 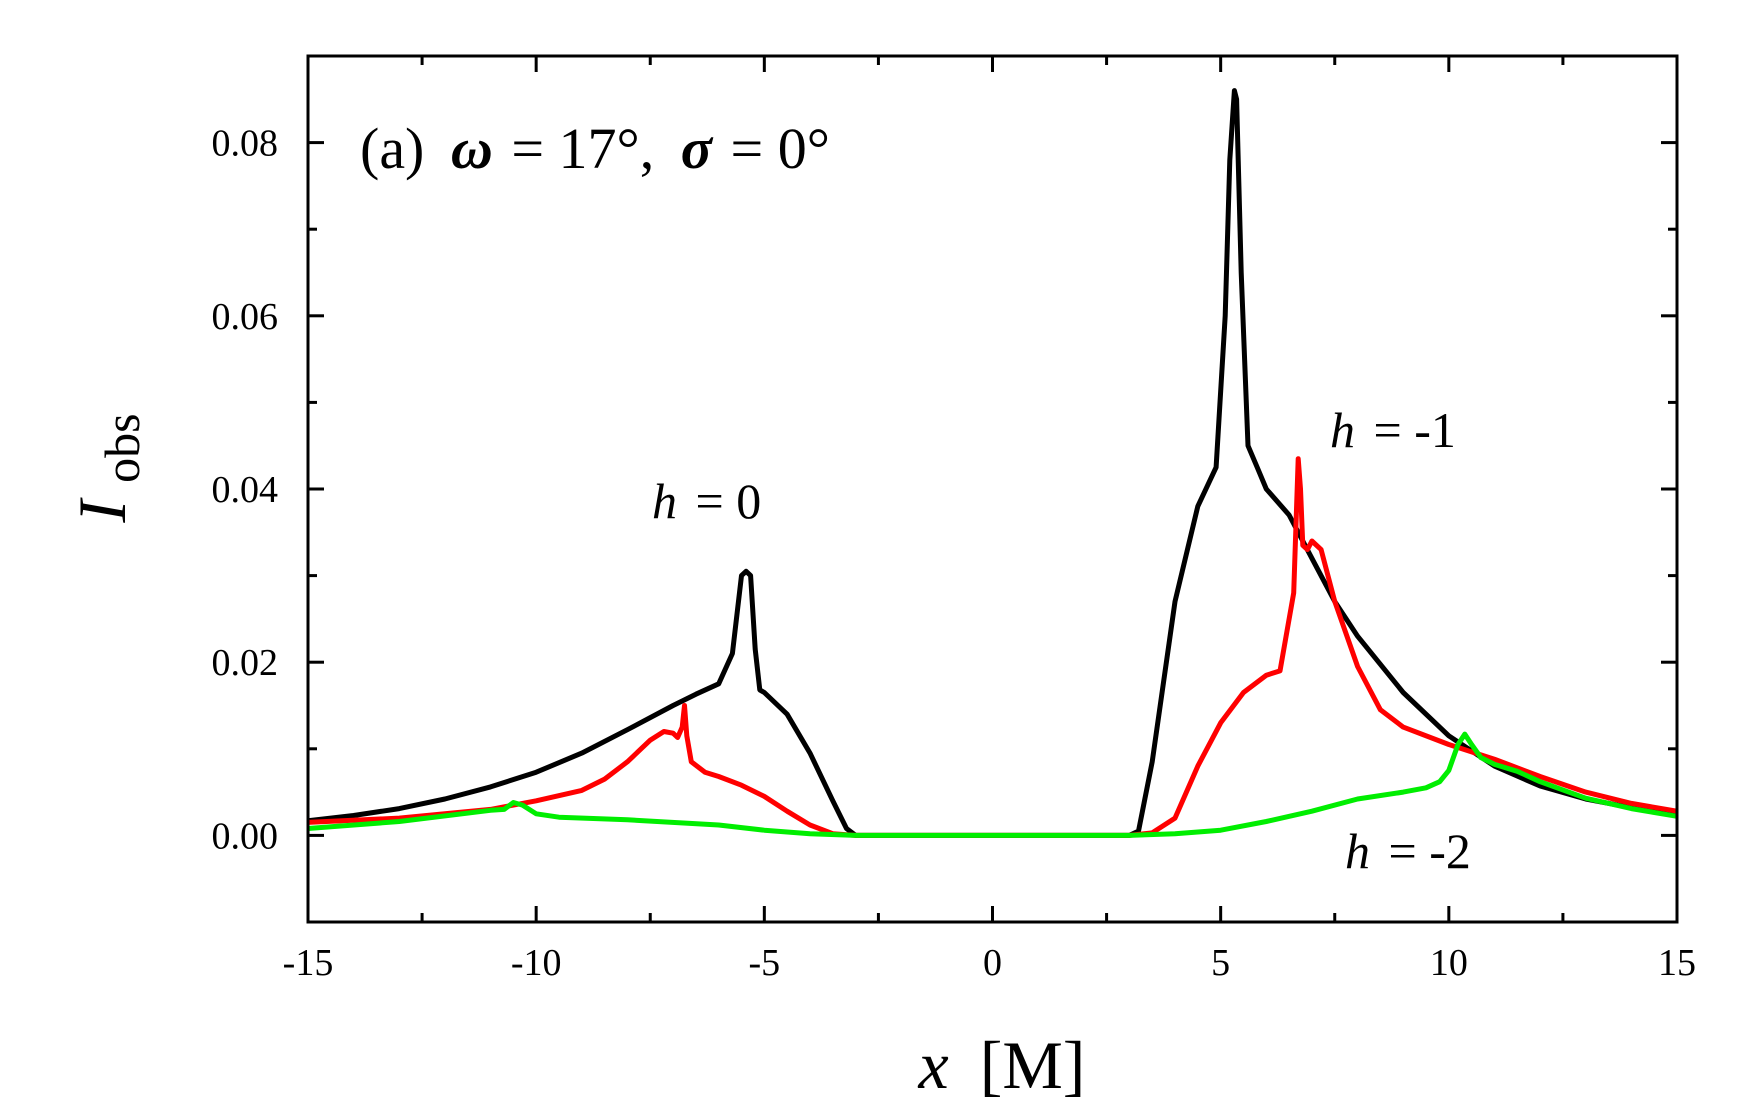 I want to click on x-tick-label: 15, so click(x=1677, y=963).